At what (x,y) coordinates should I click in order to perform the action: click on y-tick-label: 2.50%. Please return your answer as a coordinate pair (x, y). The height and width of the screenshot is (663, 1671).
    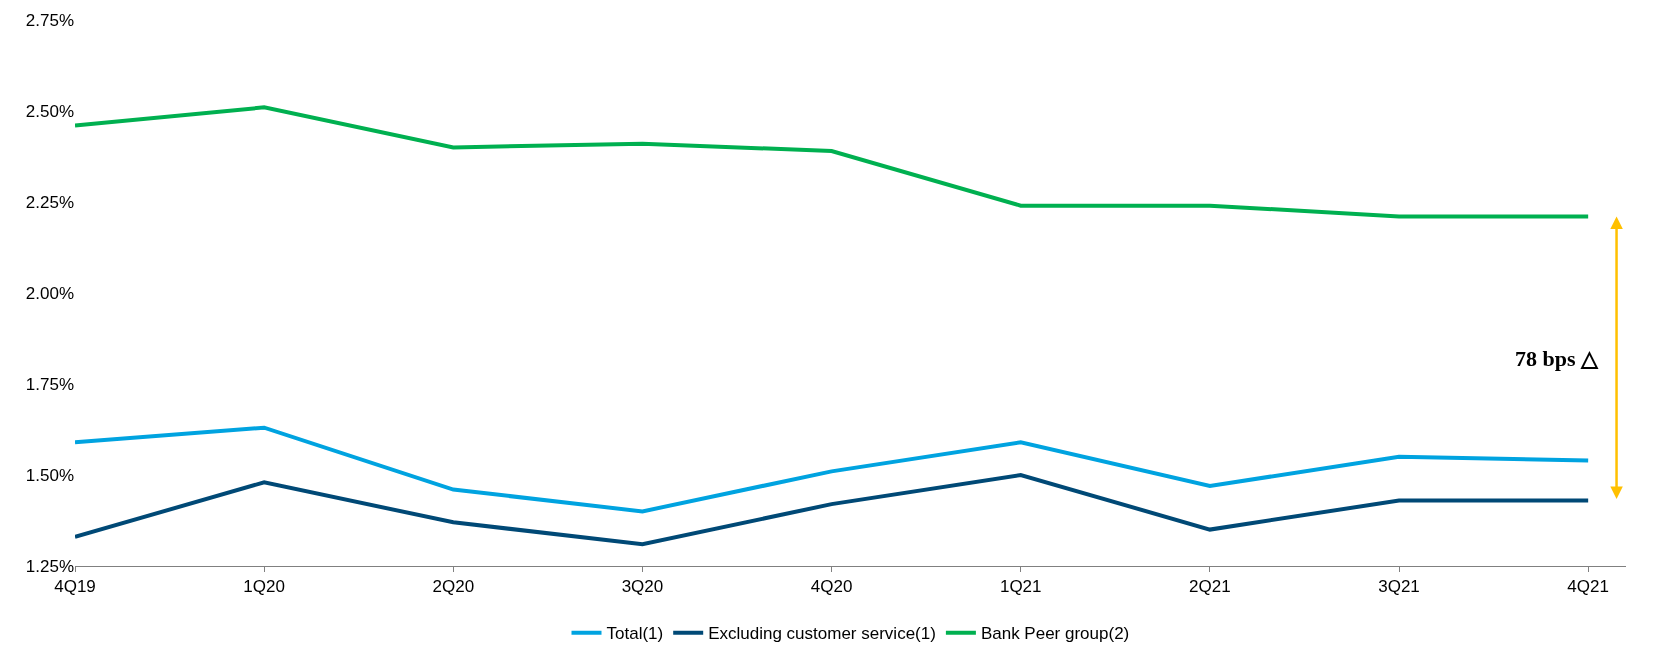
    Looking at the image, I should click on (49, 111).